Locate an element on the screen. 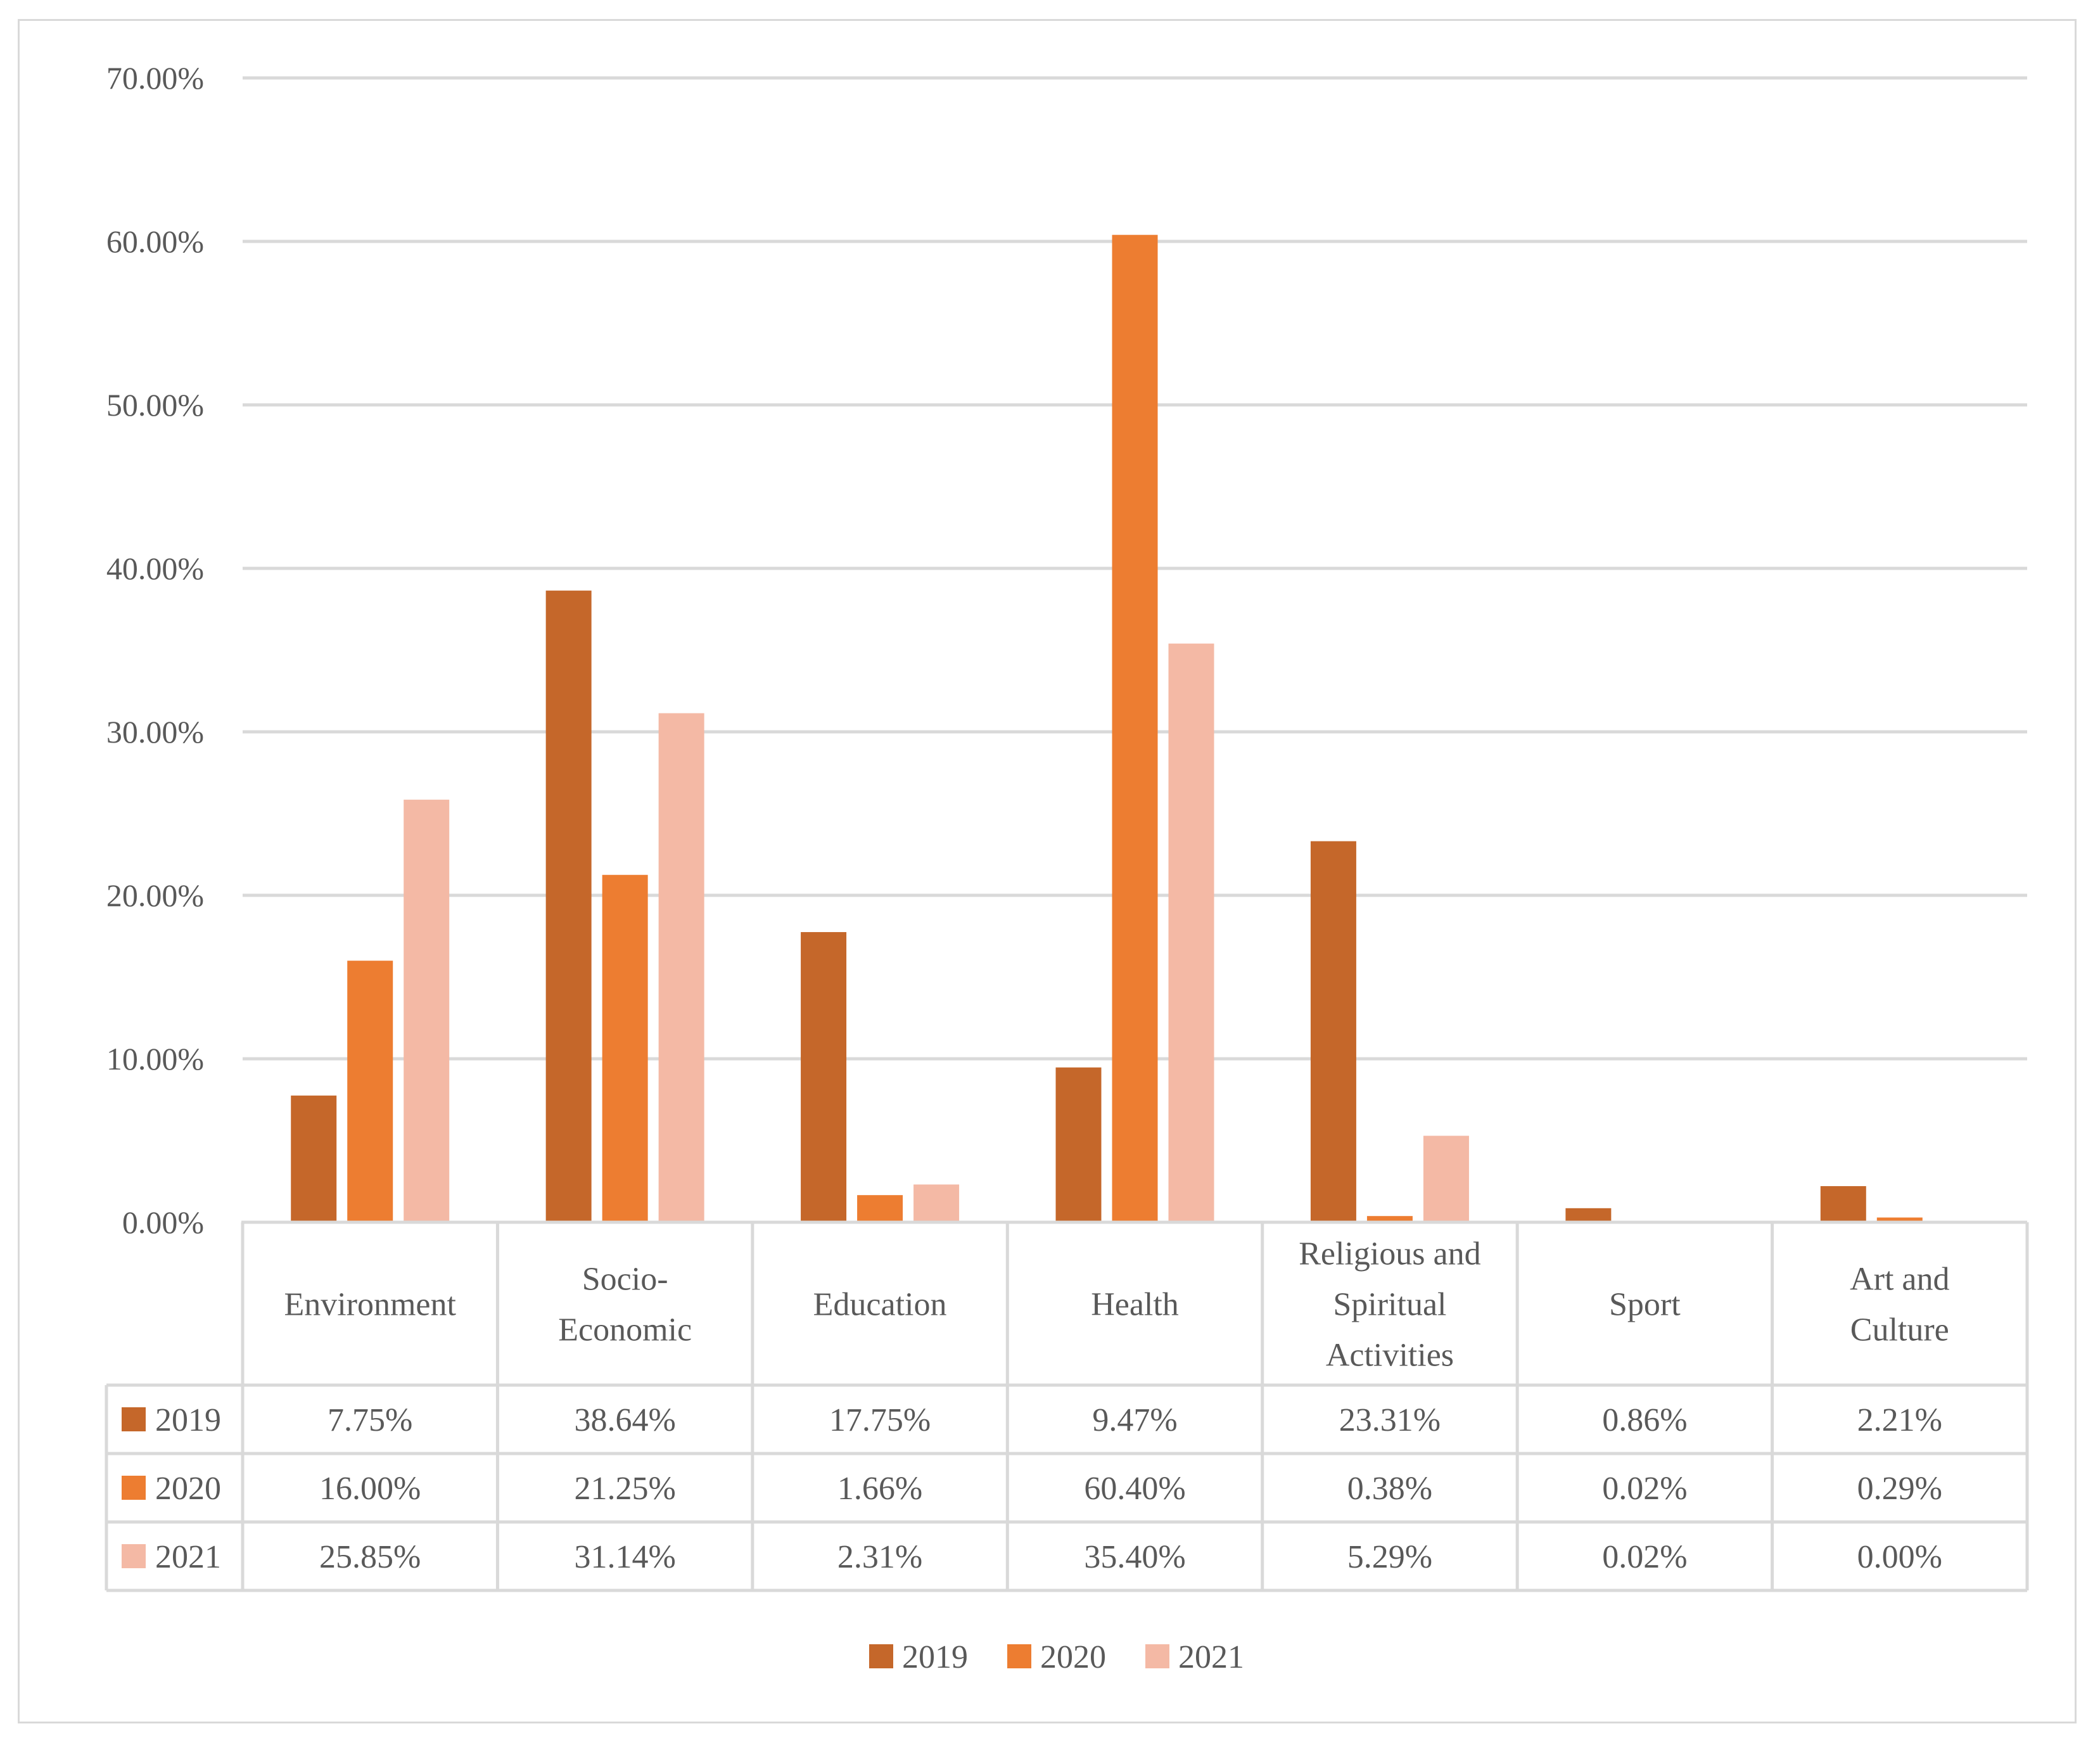 This screenshot has height=1745, width=2100. data-label: 31.14% is located at coordinates (624, 1557).